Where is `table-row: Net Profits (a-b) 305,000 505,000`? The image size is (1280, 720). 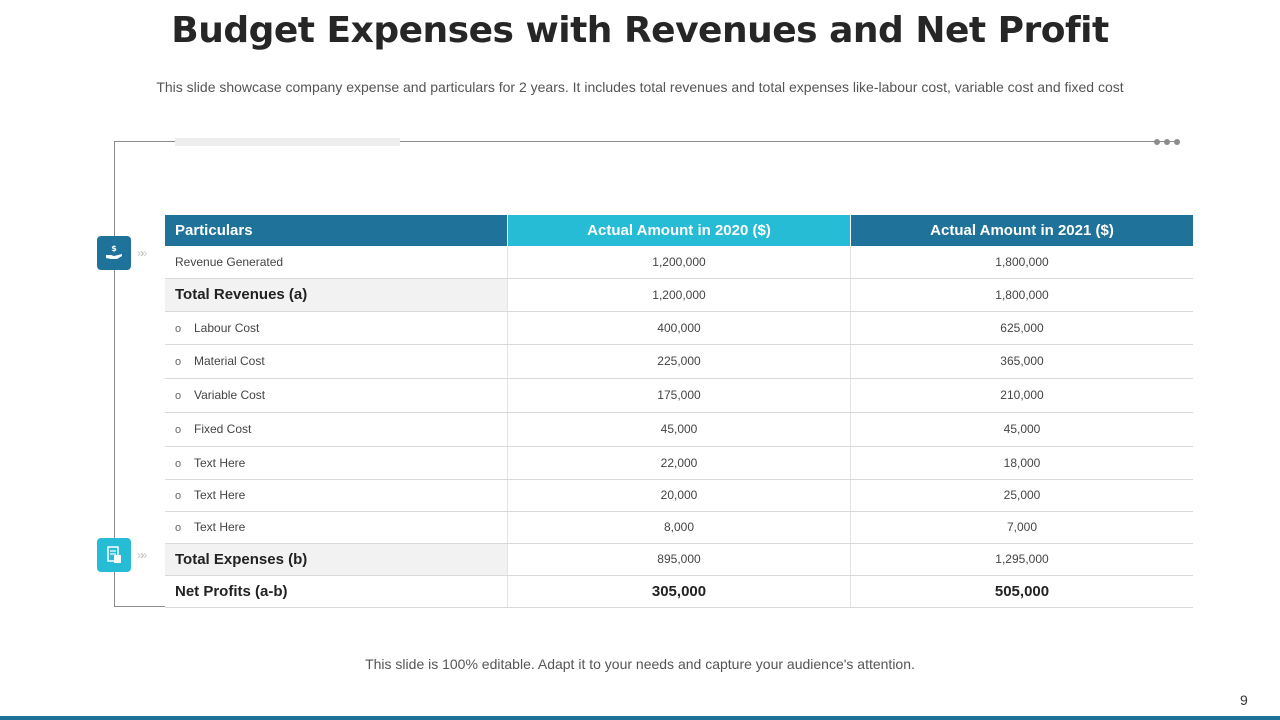
table-row: Net Profits (a-b) 305,000 505,000 is located at coordinates (679, 591).